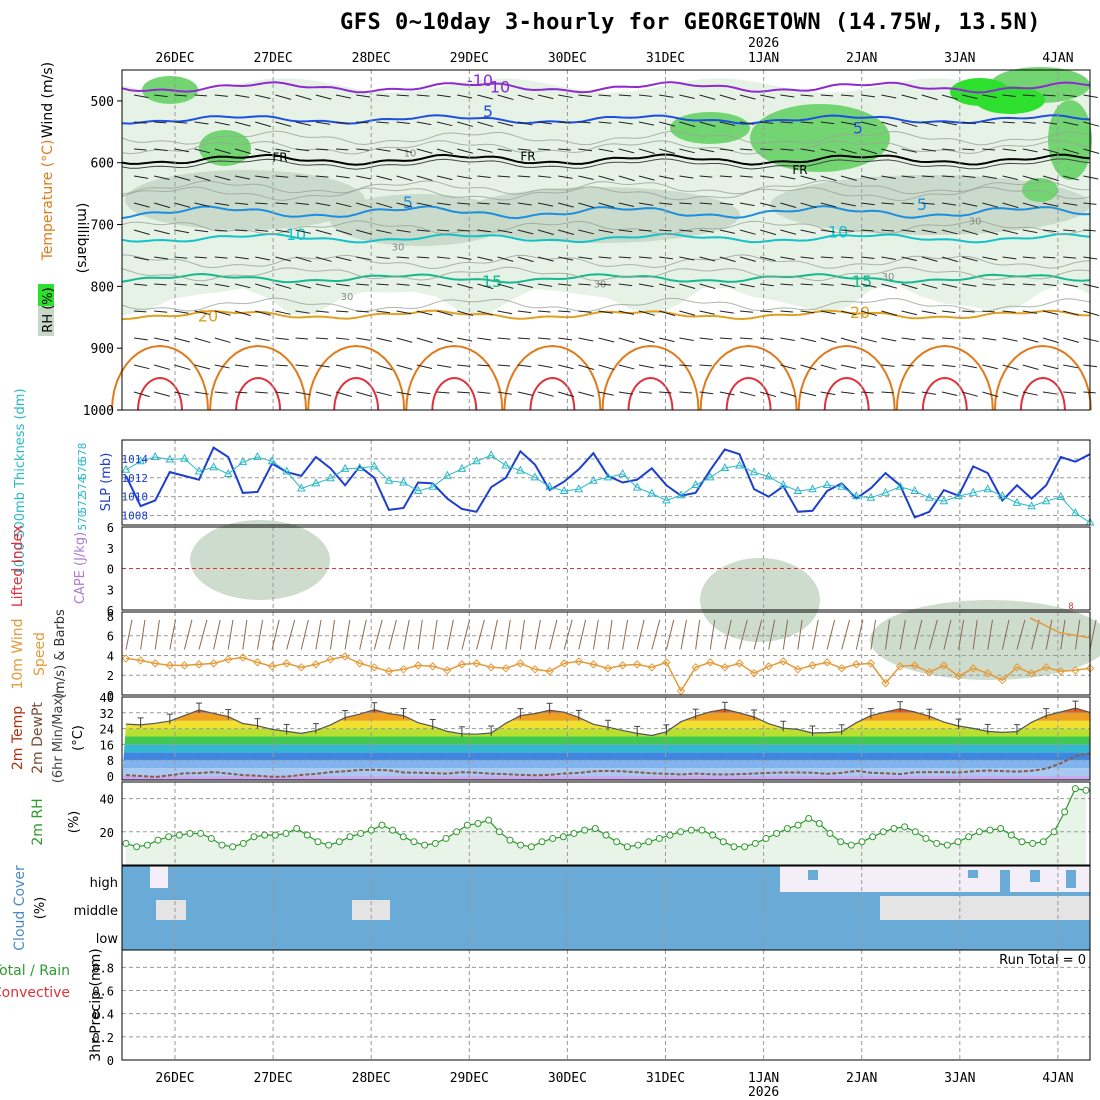 The width and height of the screenshot is (1100, 1100). I want to click on thickness-tick-label: 578, so click(82, 453).